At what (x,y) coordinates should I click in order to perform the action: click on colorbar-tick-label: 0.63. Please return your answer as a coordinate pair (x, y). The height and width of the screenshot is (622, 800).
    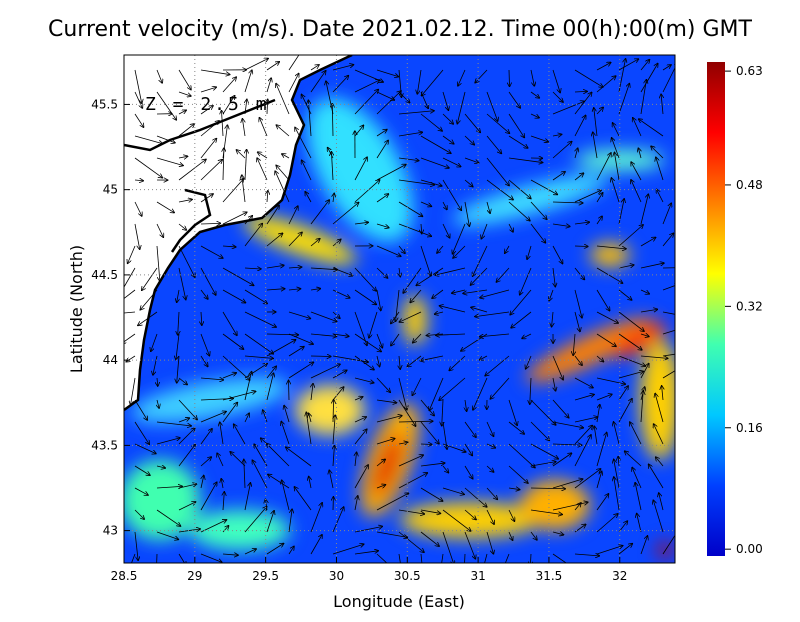
    Looking at the image, I should click on (749, 71).